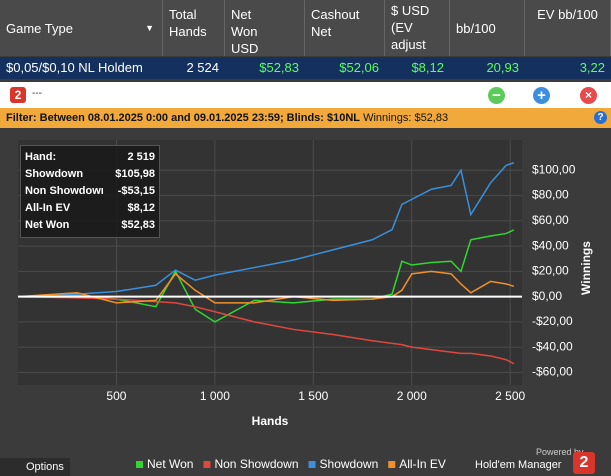 Image resolution: width=611 pixels, height=476 pixels. I want to click on legend-label: Net Won, so click(170, 464).